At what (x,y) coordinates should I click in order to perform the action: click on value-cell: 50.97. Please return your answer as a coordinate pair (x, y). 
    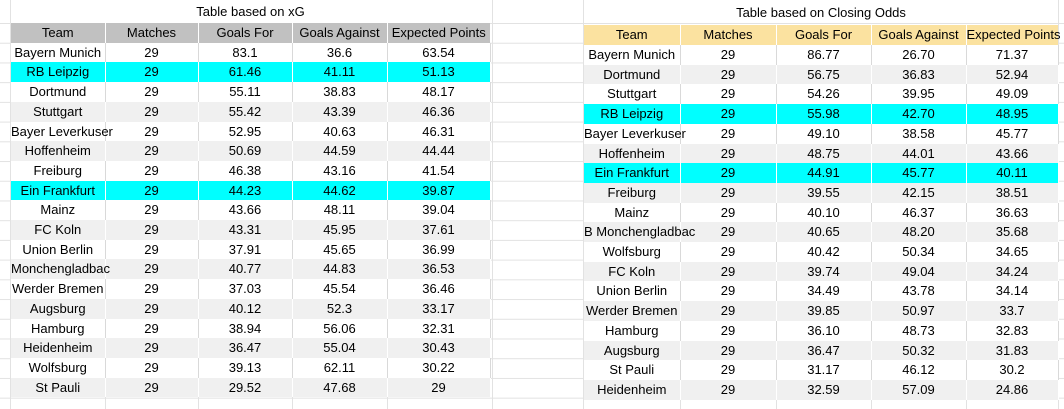
    Looking at the image, I should click on (919, 311).